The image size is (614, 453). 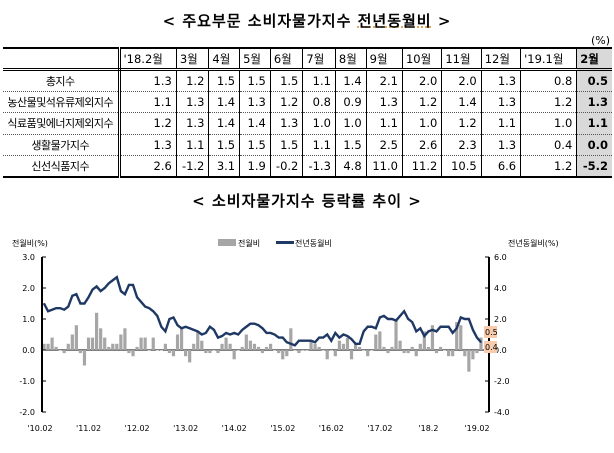 What do you see at coordinates (319, 59) in the screenshot?
I see `column-header: 7월` at bounding box center [319, 59].